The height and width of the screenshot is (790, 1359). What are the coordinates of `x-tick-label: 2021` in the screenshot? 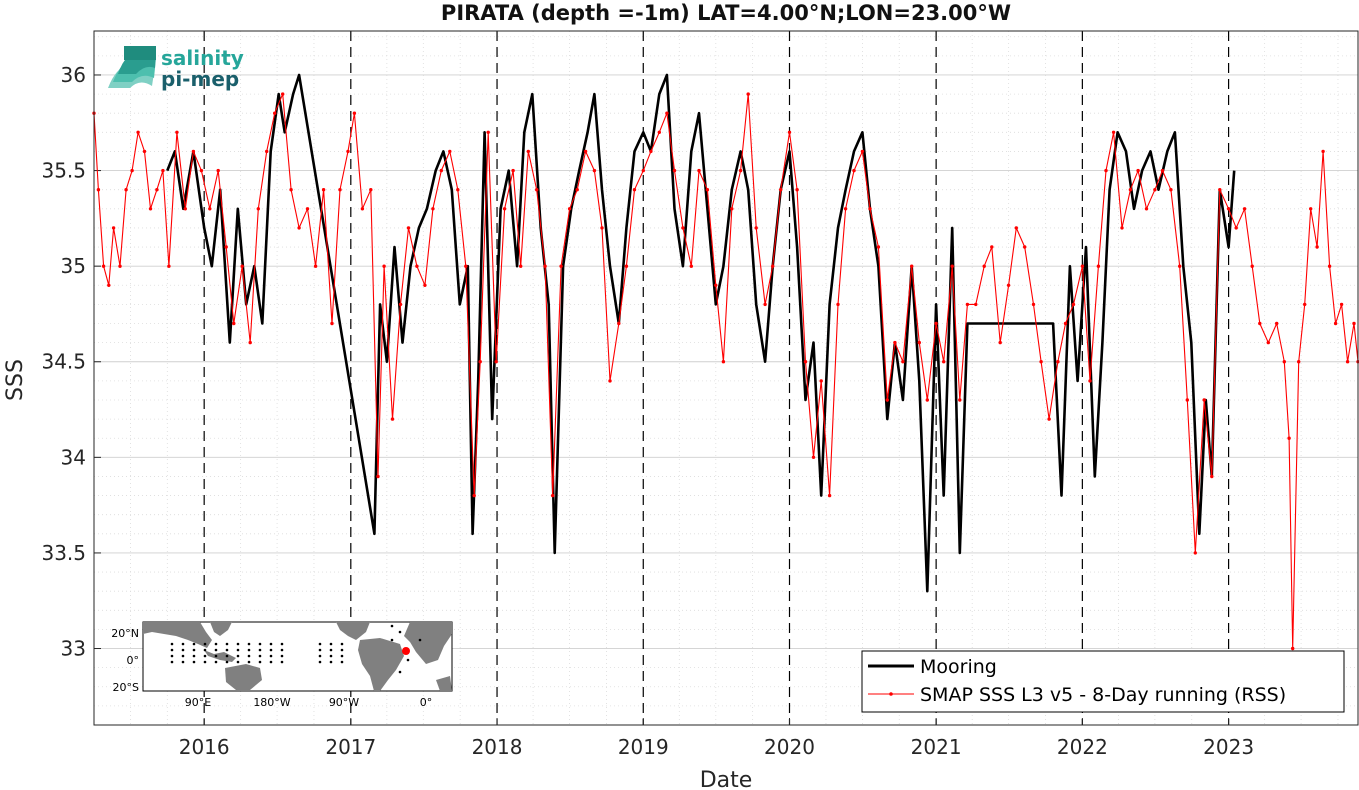 It's located at (936, 747).